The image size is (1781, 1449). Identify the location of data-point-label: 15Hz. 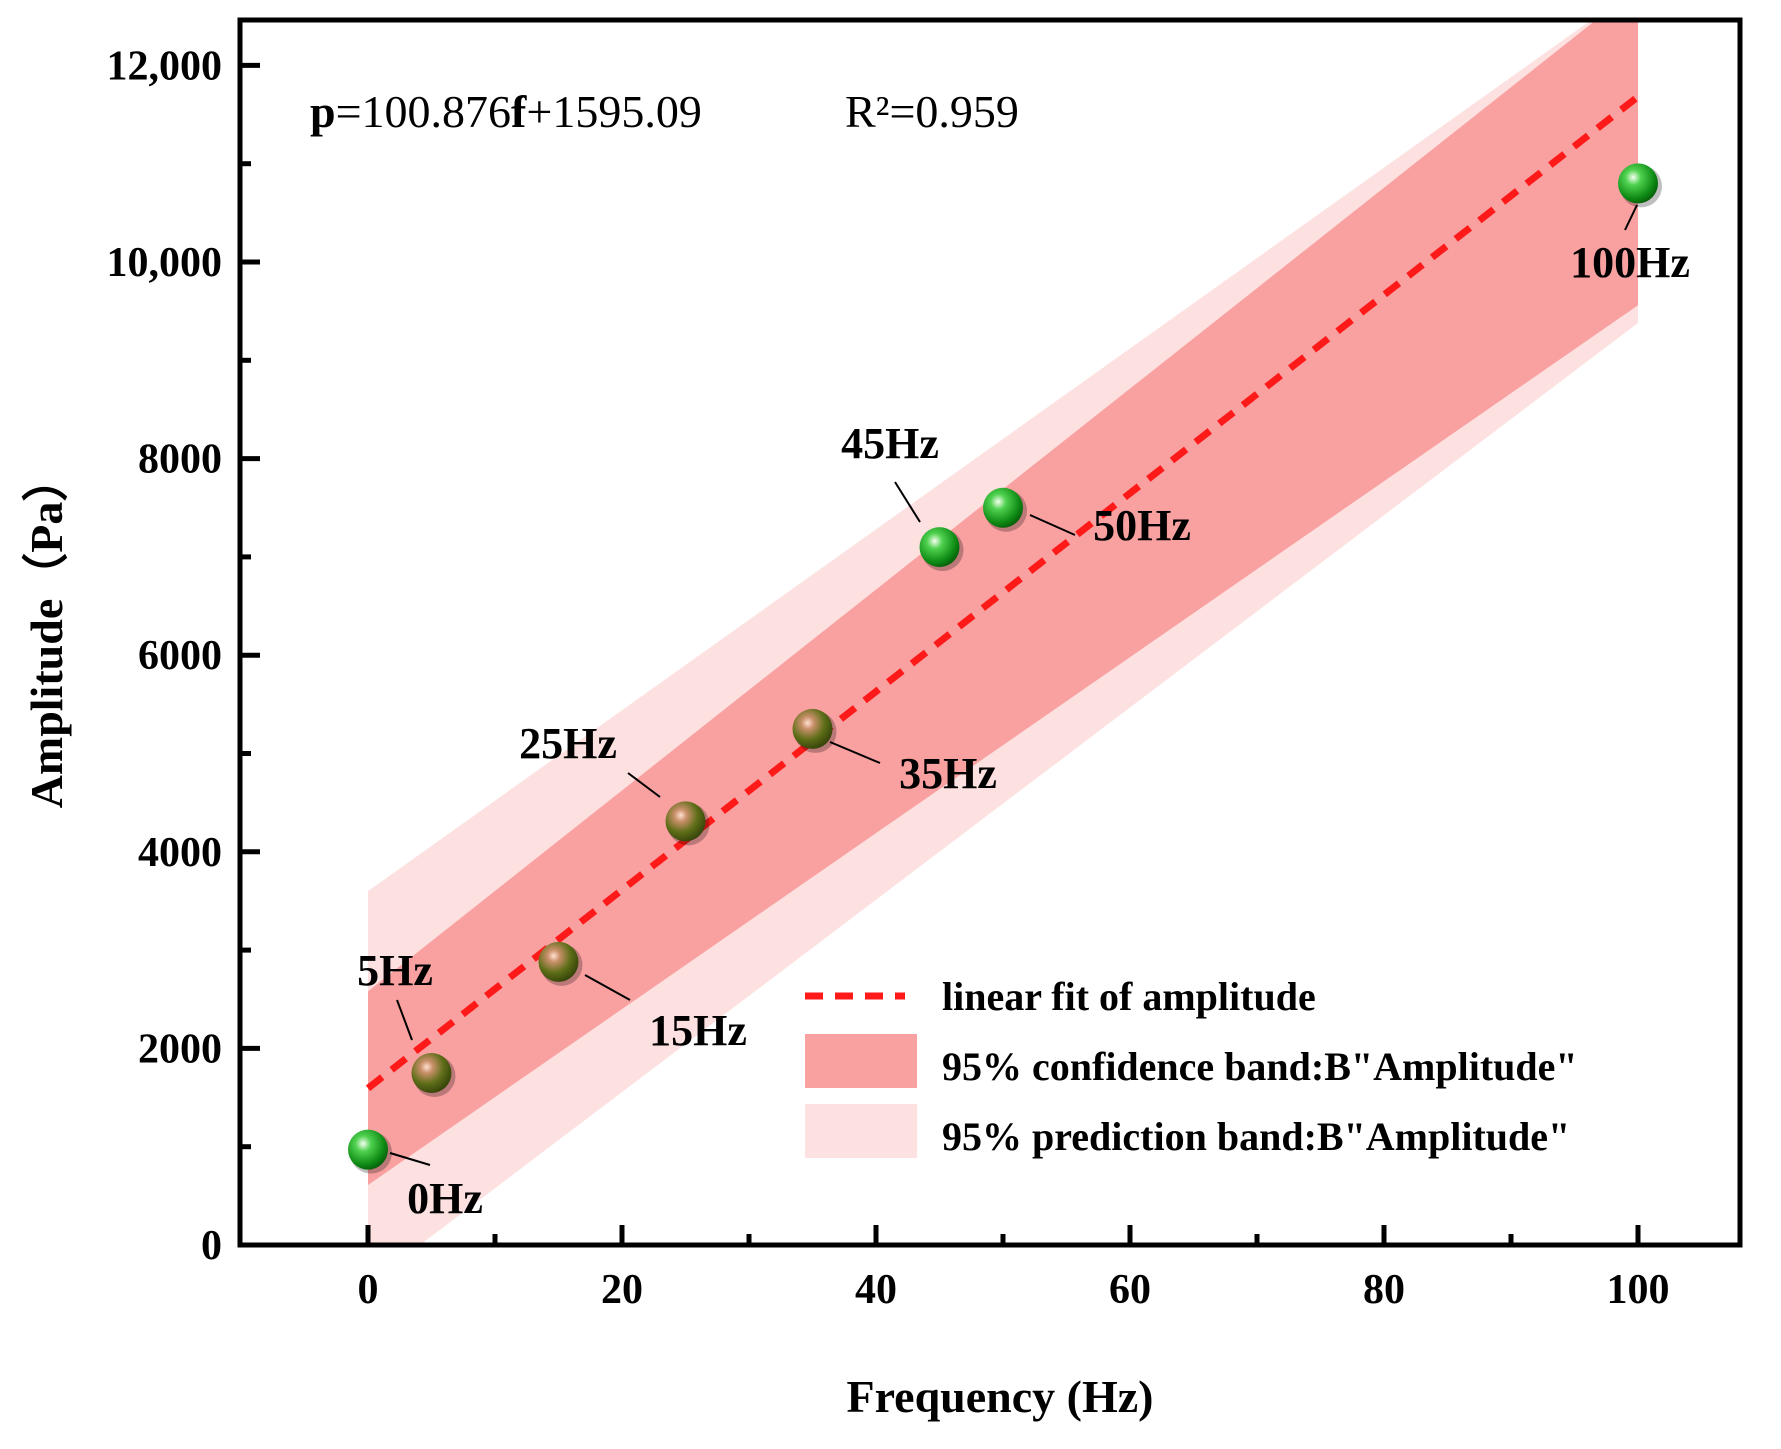
(698, 1030).